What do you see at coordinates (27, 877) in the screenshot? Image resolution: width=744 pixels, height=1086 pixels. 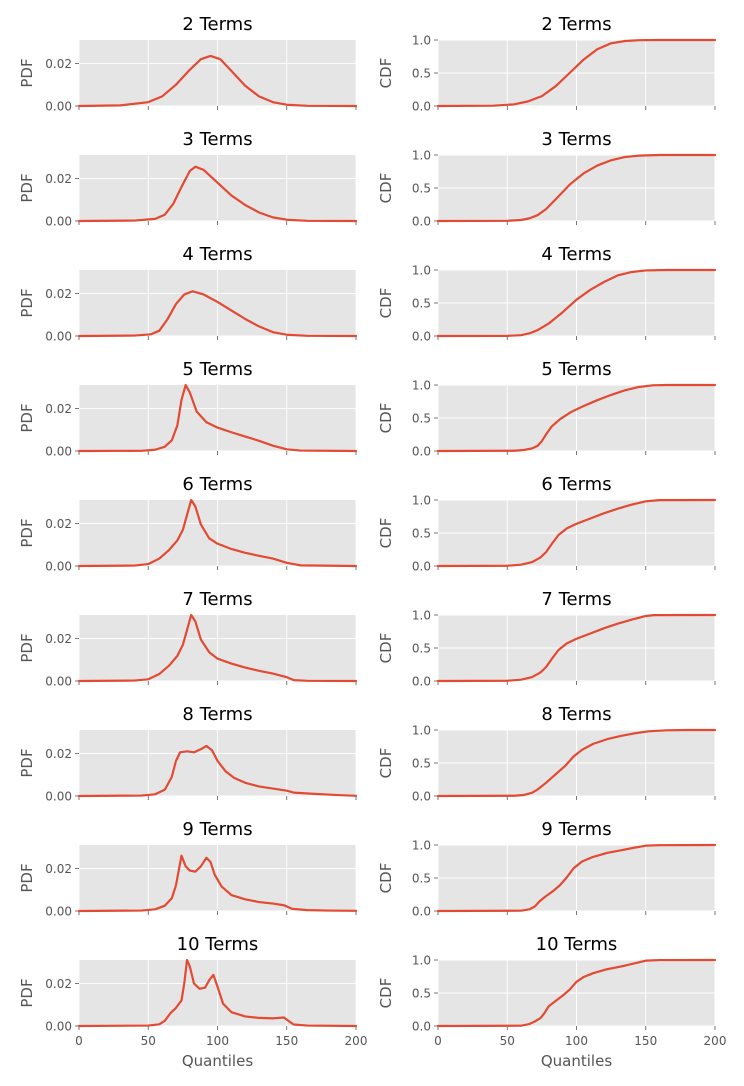 I see `pdf-9-terms-y-axis-label: PDF` at bounding box center [27, 877].